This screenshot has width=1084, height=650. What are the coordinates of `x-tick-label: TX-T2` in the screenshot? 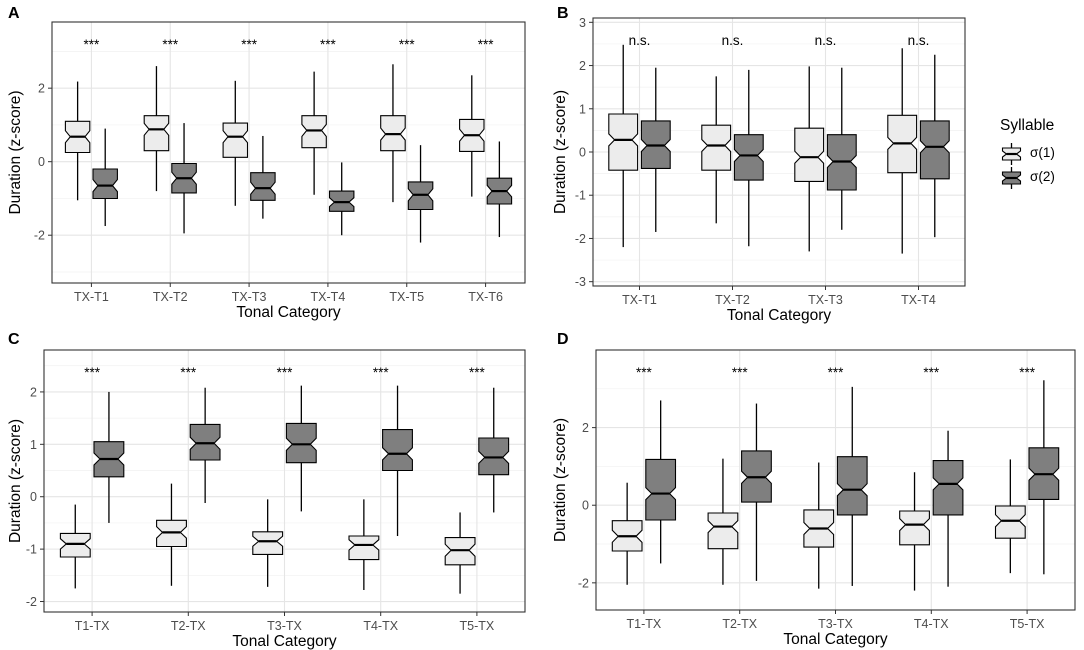 It's located at (170, 297).